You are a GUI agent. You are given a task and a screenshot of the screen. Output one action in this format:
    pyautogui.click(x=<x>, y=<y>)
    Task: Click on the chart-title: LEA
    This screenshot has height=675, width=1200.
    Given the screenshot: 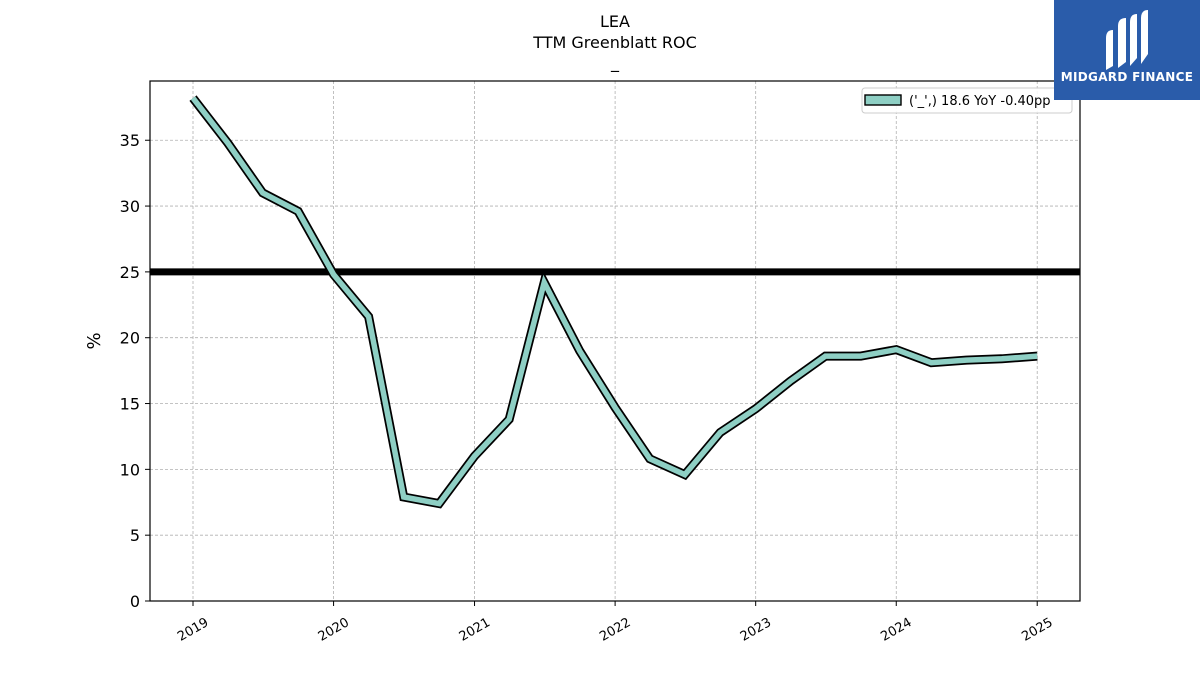 What is the action you would take?
    pyautogui.click(x=615, y=21)
    